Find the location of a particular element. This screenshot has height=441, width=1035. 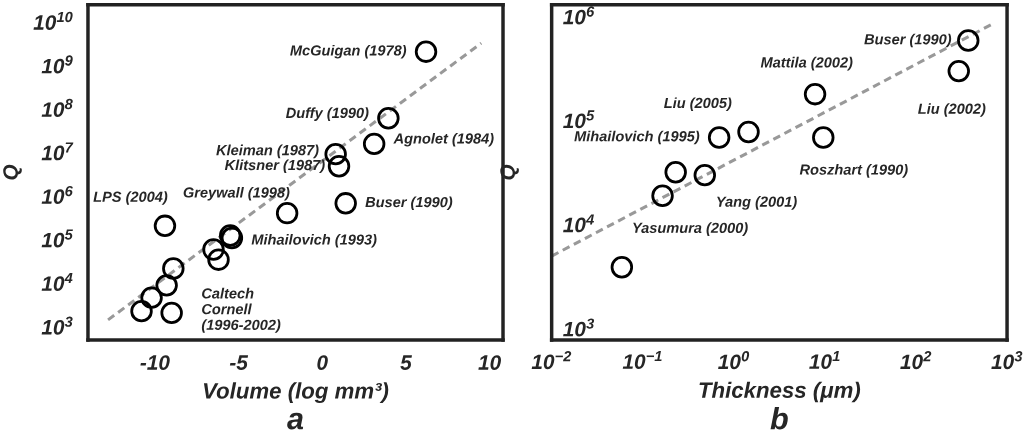

annotation: Yang (2001) is located at coordinates (757, 203).